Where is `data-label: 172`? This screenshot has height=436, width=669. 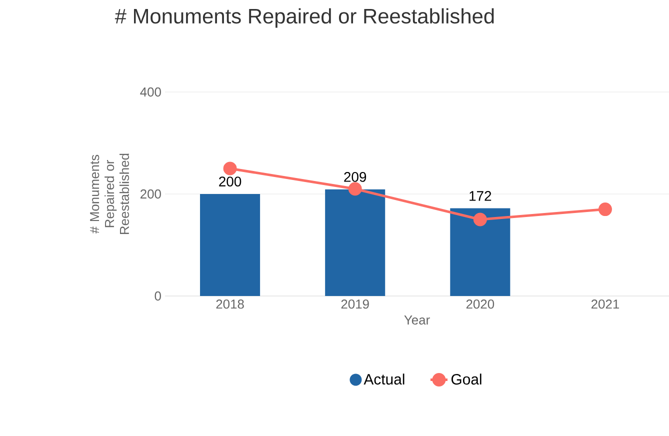
data-label: 172 is located at coordinates (481, 196).